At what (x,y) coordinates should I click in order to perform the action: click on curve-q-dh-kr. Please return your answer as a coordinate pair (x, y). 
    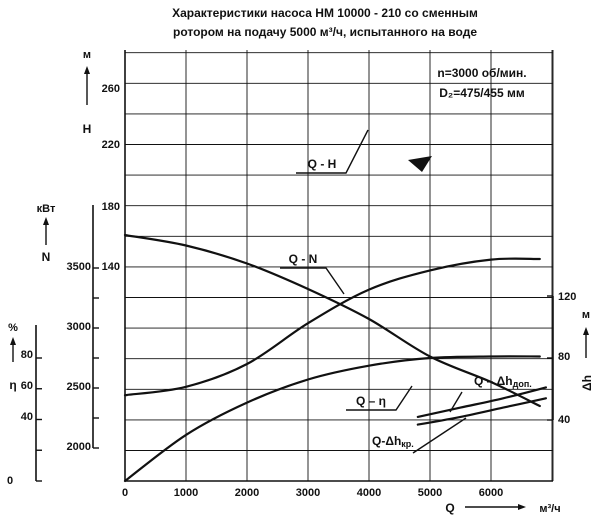
    Looking at the image, I should click on (481, 411).